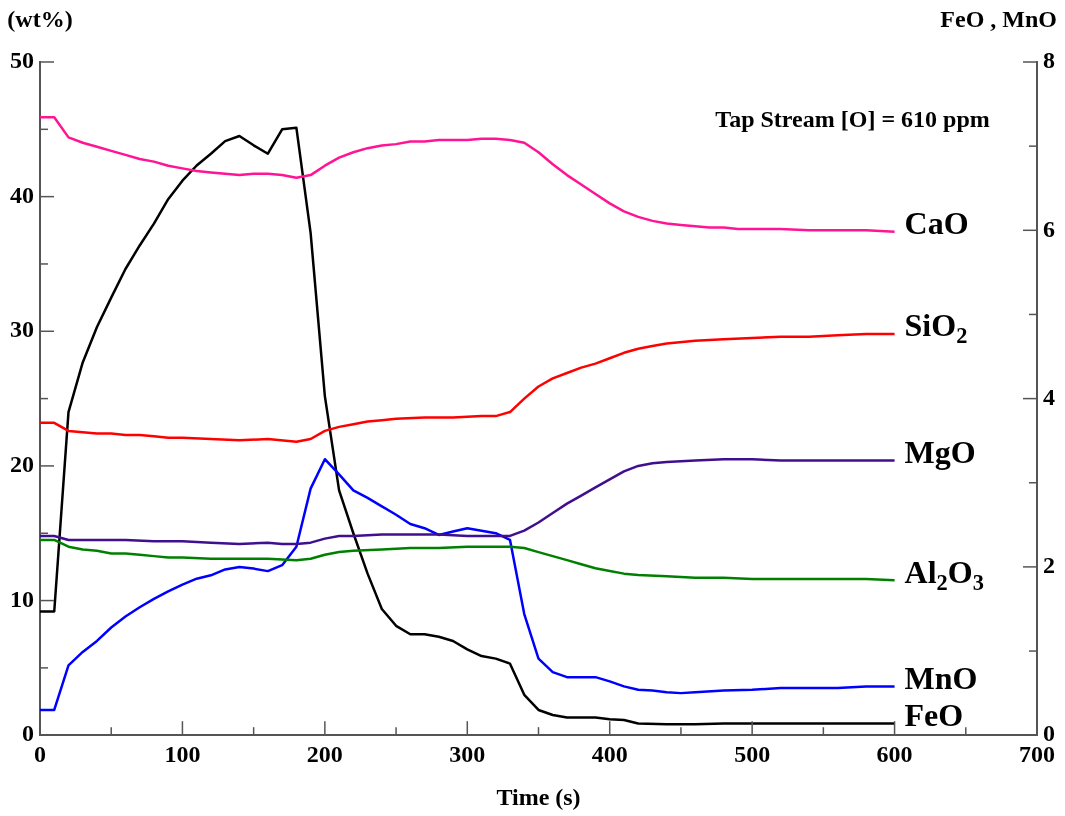 This screenshot has width=1065, height=816. I want to click on y2-axis-title: FeO , MnO, so click(999, 19).